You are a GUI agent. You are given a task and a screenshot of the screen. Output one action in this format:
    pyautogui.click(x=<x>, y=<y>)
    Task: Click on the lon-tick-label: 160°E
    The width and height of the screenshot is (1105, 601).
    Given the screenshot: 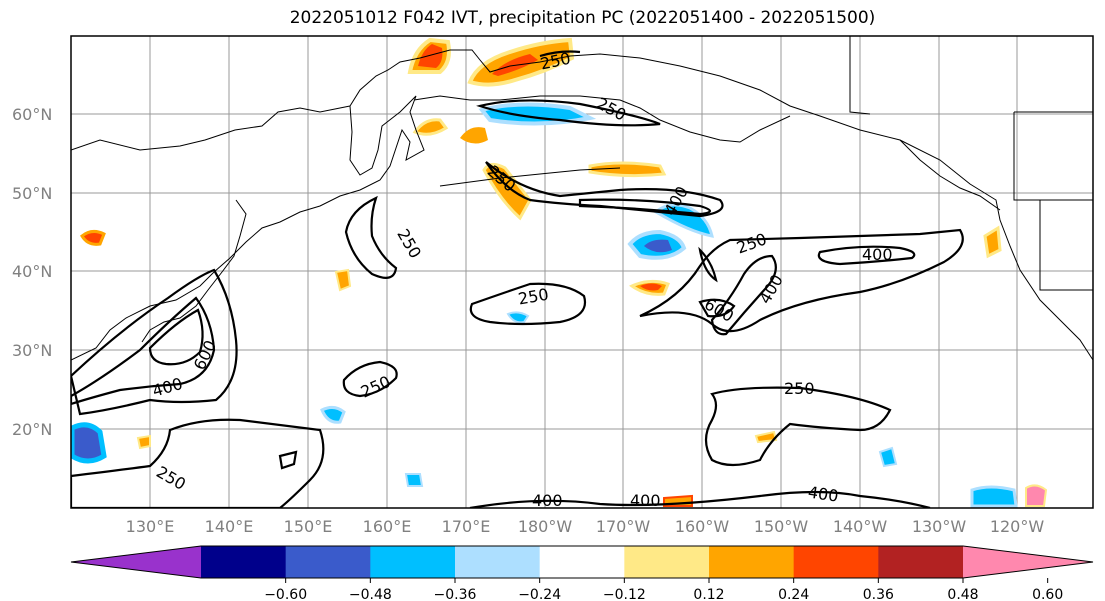 What is the action you would take?
    pyautogui.click(x=387, y=526)
    